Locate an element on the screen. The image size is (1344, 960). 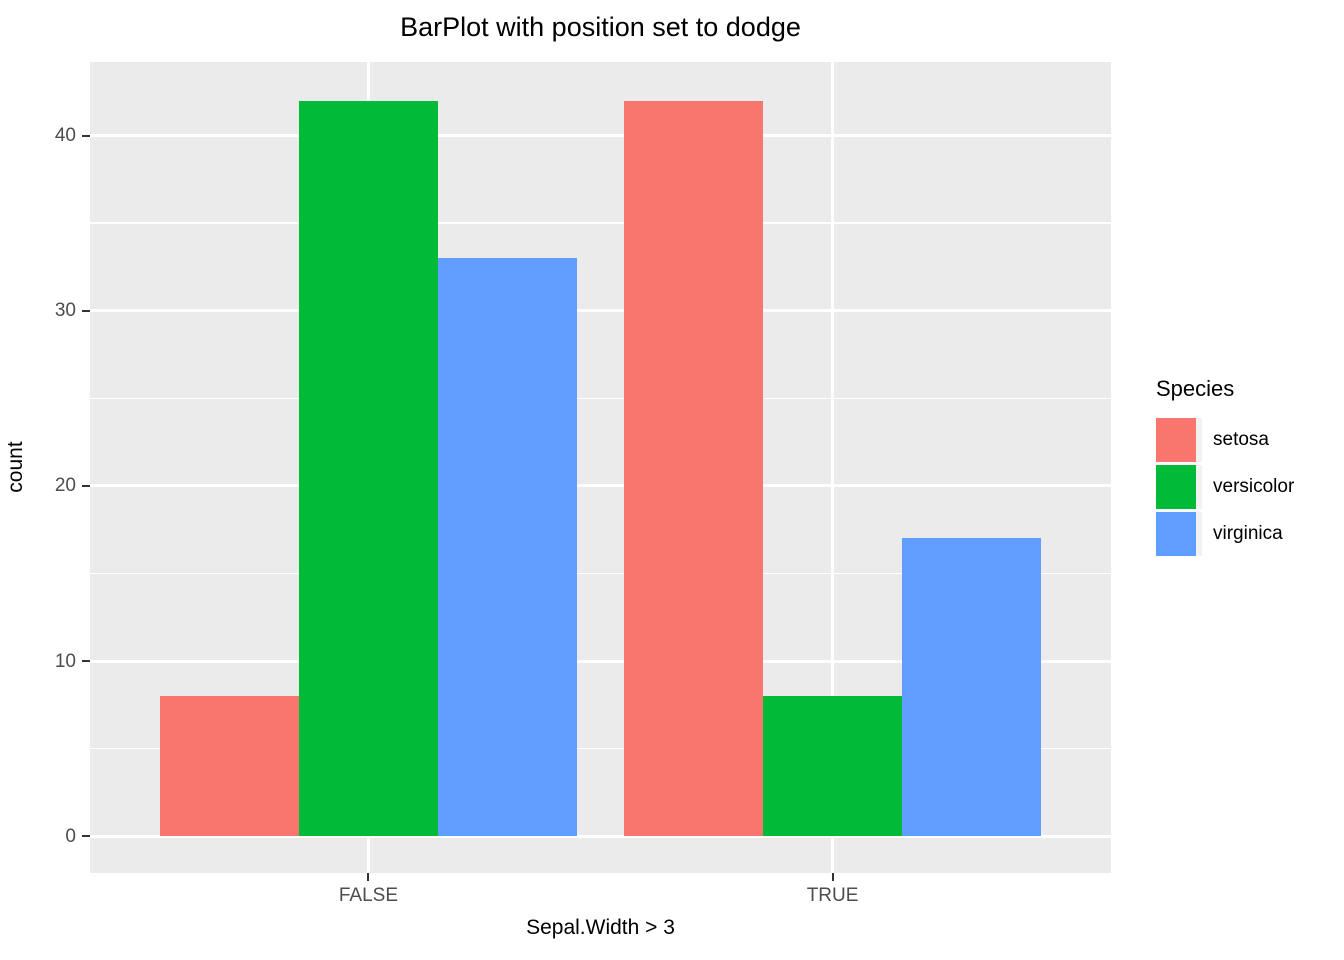
legend-swatch-versicolor is located at coordinates (1176, 487).